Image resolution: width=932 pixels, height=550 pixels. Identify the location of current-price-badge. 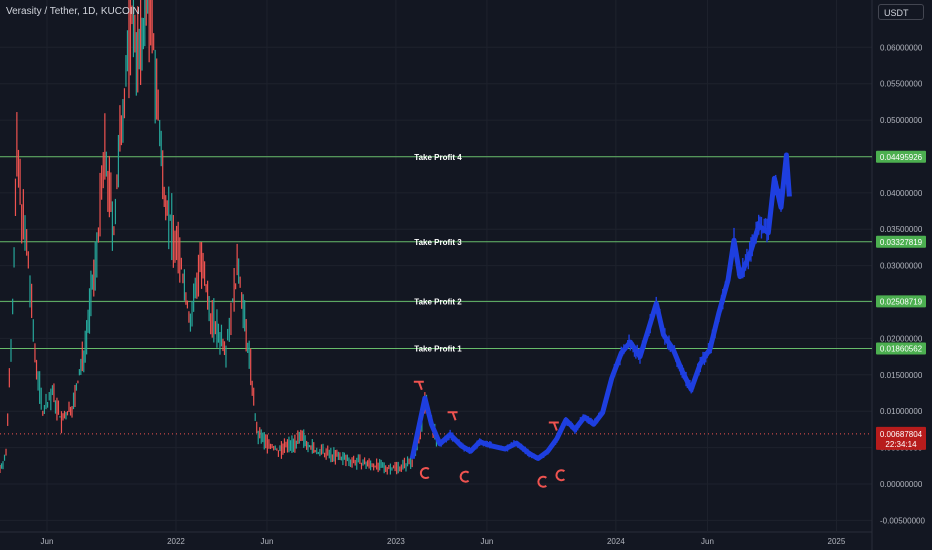
(901, 438).